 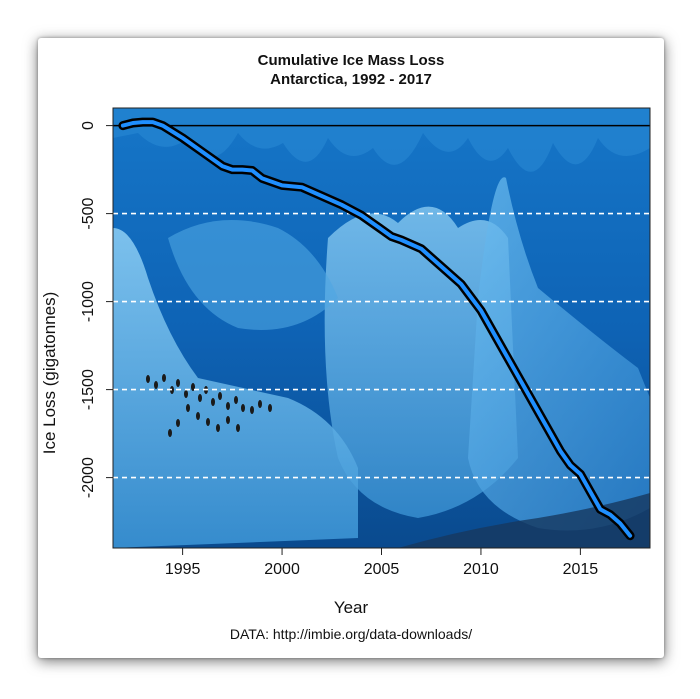 What do you see at coordinates (49, 373) in the screenshot?
I see `y-axis-label: Ice Loss (gigatonnes)` at bounding box center [49, 373].